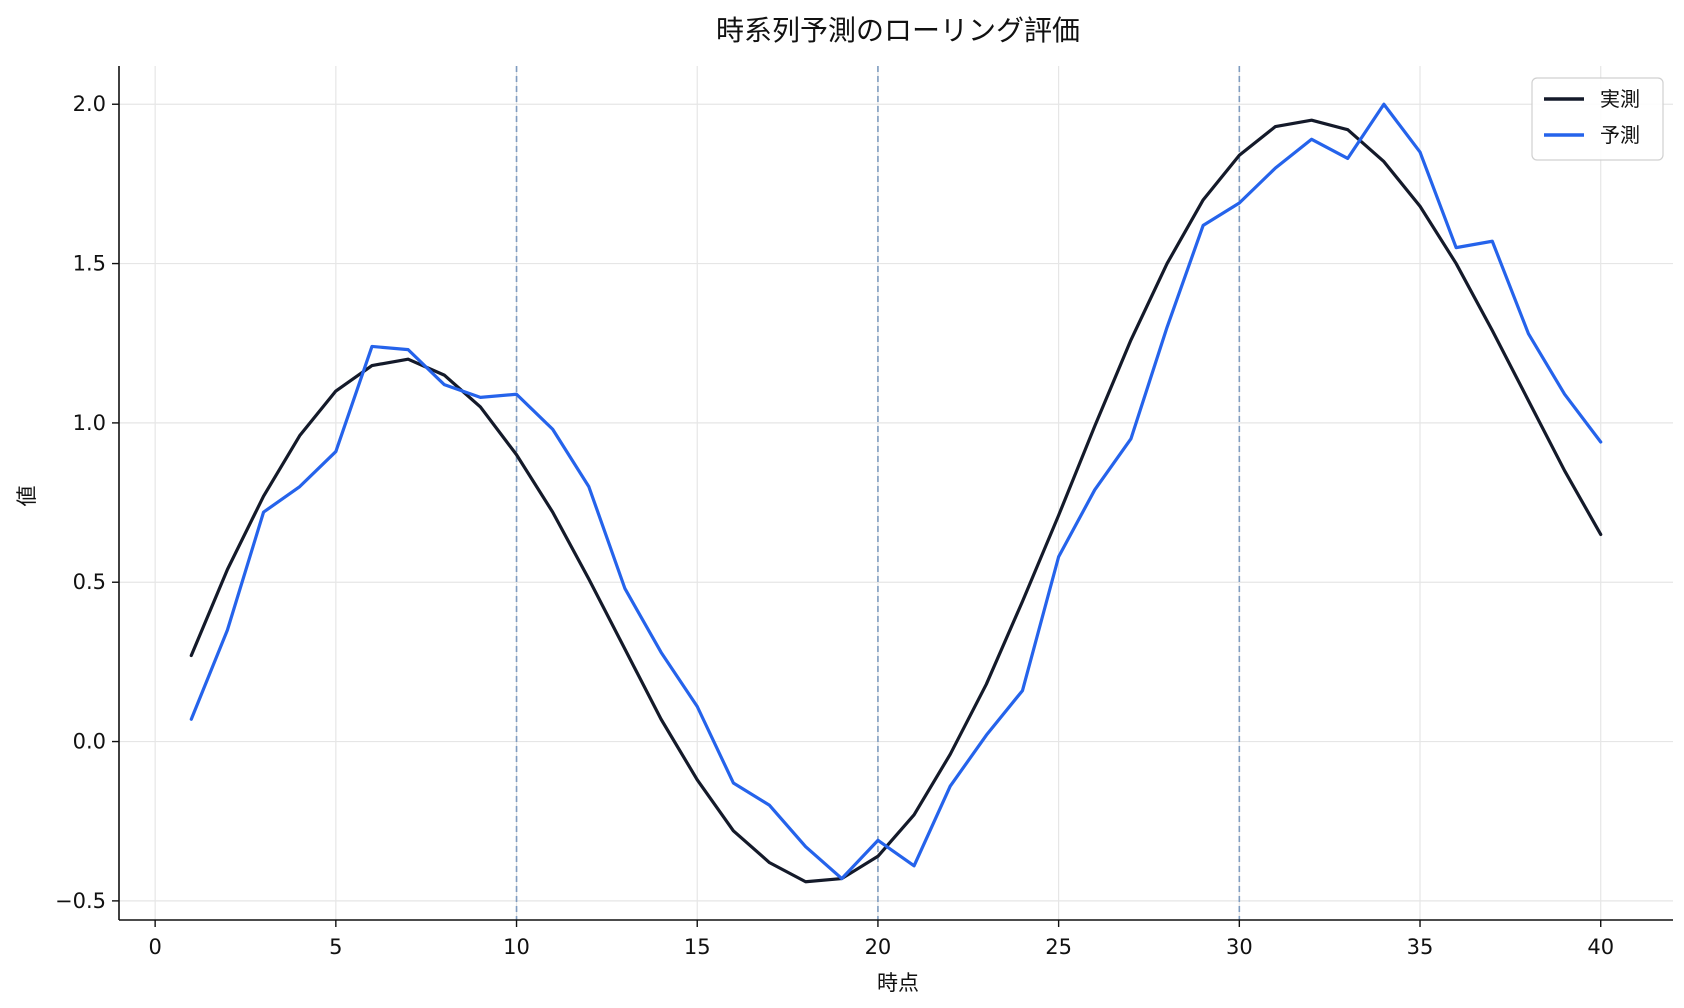  What do you see at coordinates (89, 742) in the screenshot?
I see `y-tick-label: 0.0` at bounding box center [89, 742].